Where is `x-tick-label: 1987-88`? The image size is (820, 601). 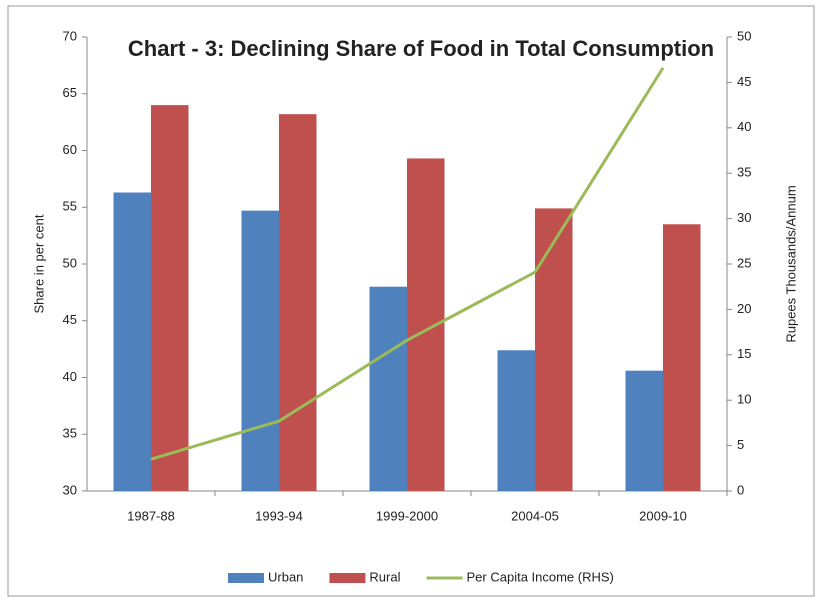
x-tick-label: 1987-88 is located at coordinates (151, 515).